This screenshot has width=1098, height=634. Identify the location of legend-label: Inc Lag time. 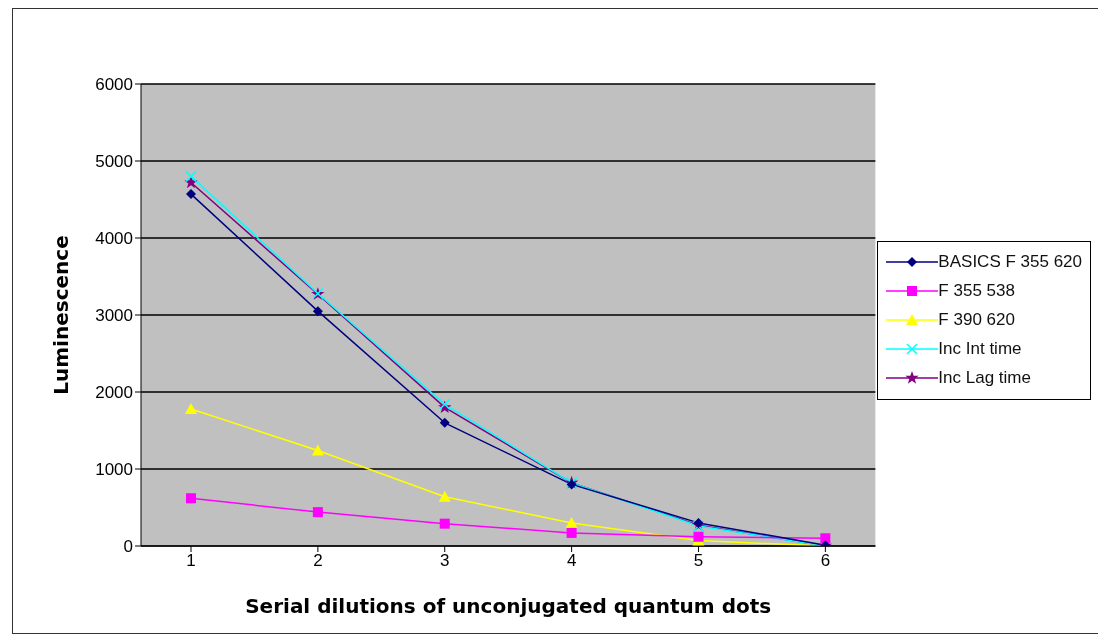
(984, 378).